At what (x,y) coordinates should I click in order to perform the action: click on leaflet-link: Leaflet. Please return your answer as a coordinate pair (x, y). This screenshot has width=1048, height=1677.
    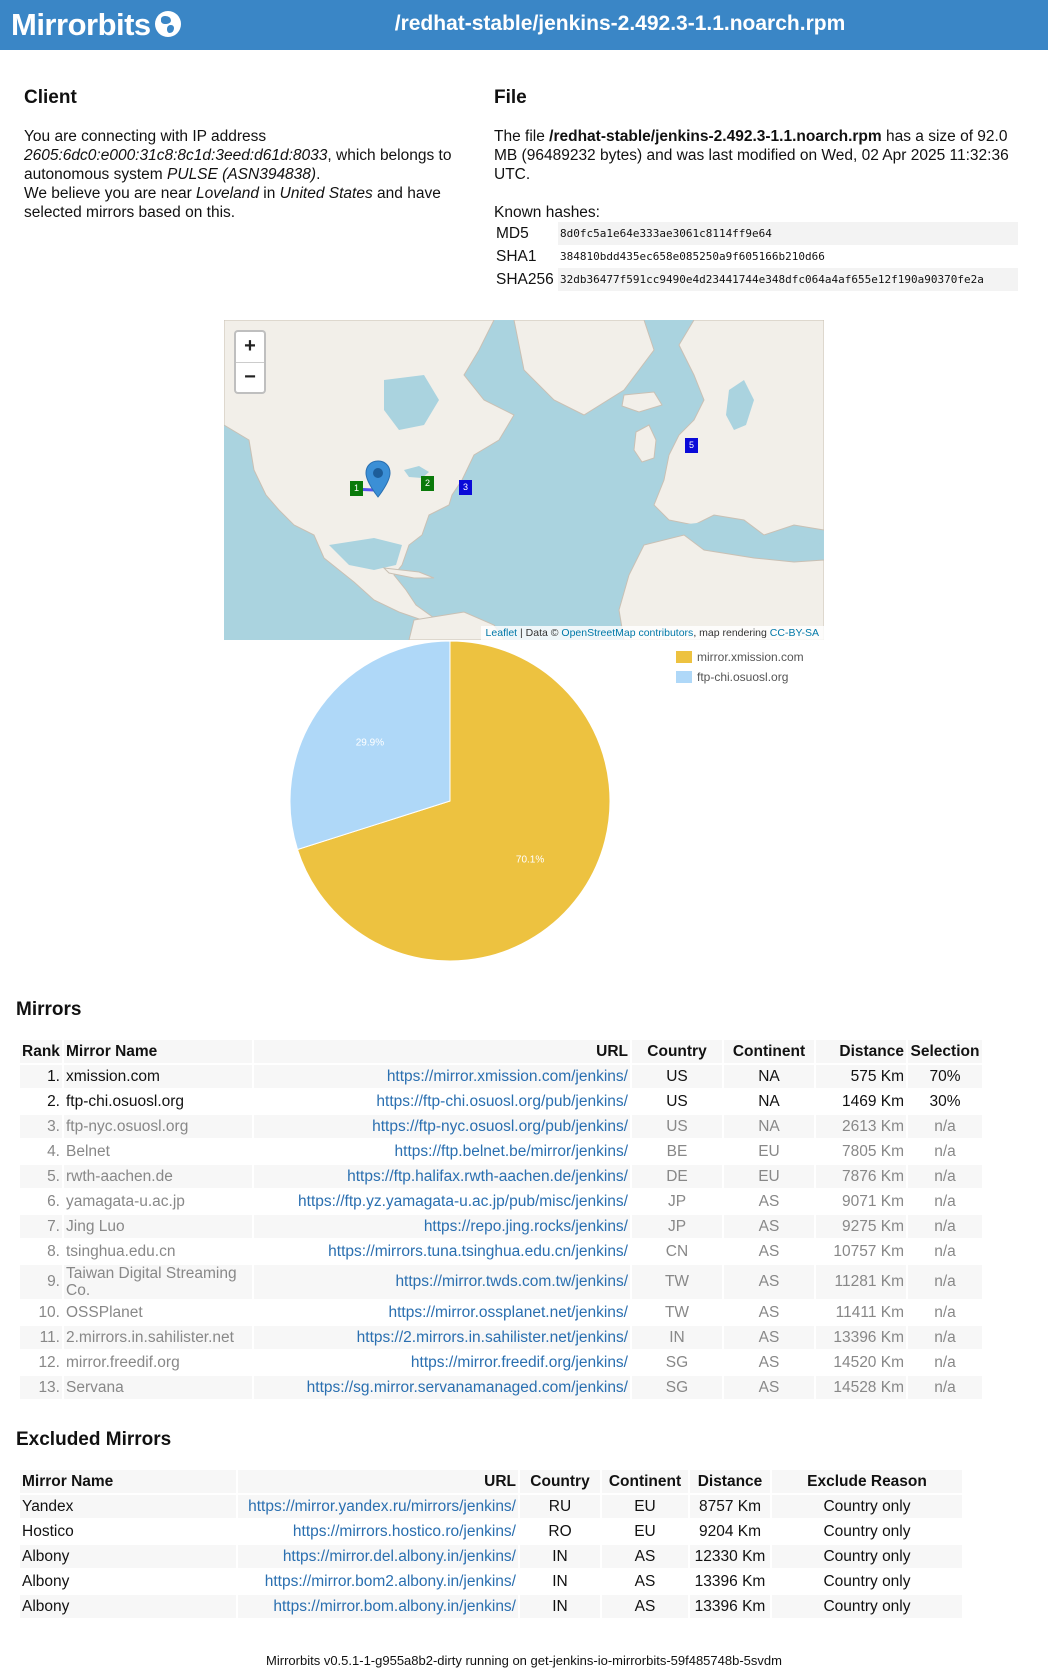
    Looking at the image, I should click on (501, 633).